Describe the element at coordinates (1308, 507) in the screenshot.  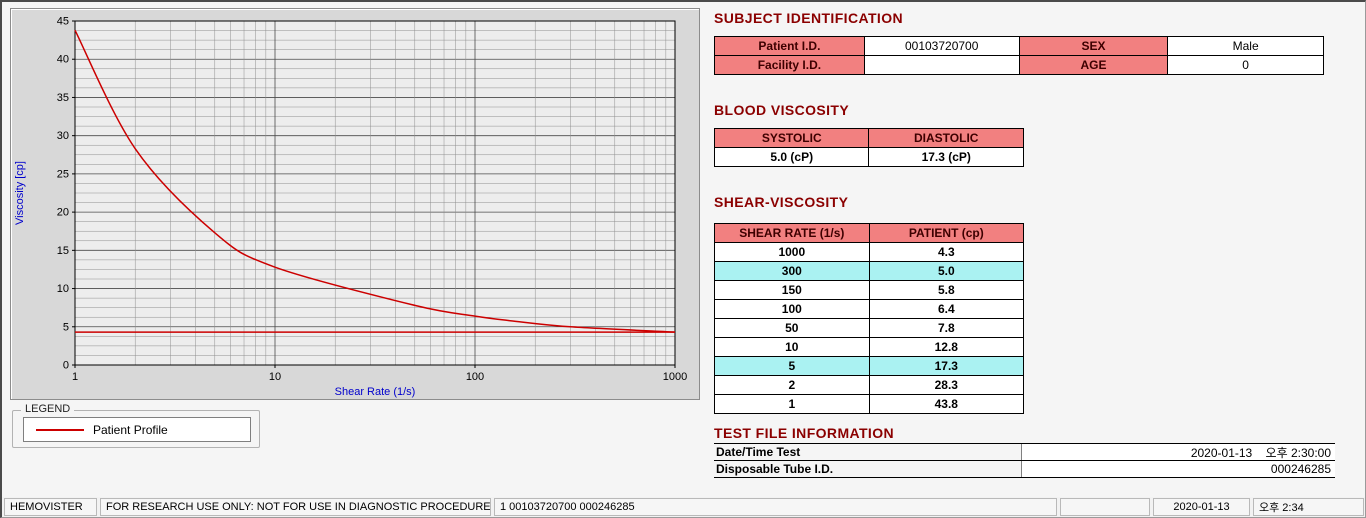
I see `status-time: 오후 2:34` at that location.